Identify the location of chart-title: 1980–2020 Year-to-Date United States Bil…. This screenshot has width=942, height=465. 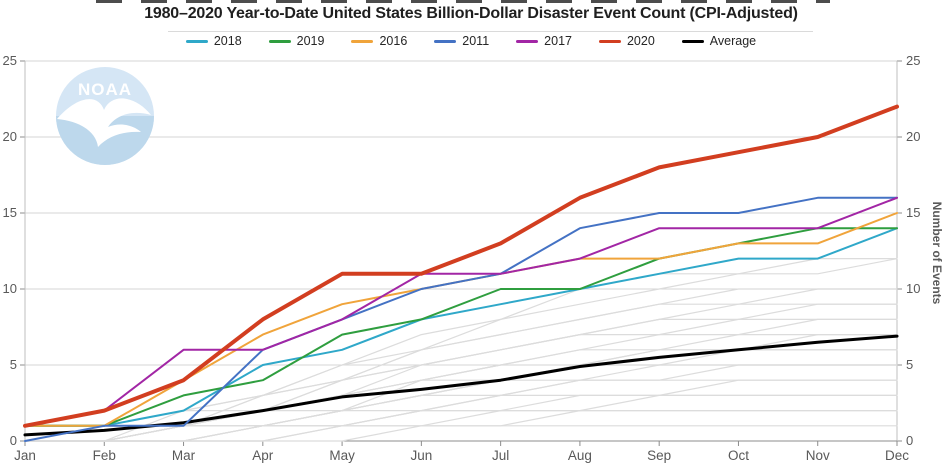
(471, 13).